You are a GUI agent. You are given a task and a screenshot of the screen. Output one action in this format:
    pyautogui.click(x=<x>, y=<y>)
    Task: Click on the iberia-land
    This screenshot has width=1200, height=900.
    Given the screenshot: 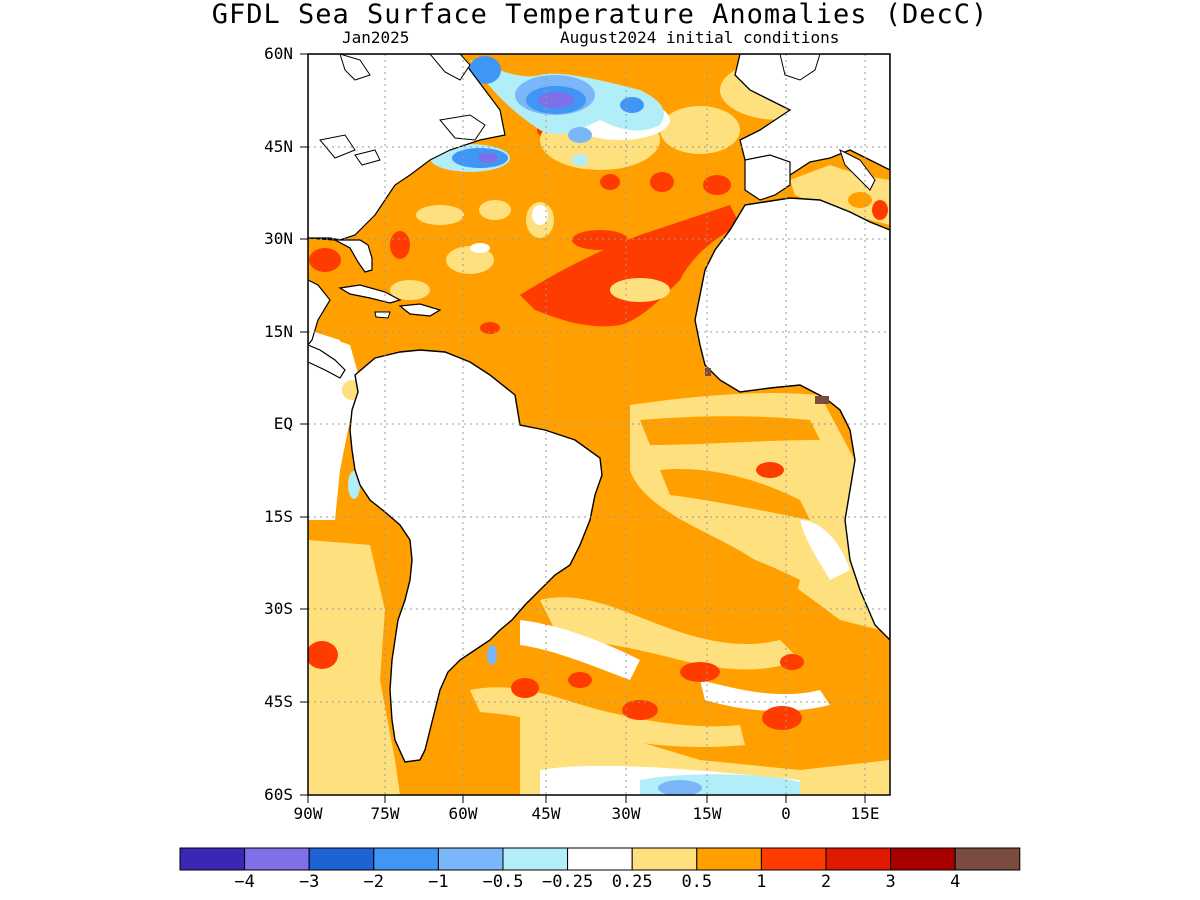 What is the action you would take?
    pyautogui.click(x=767, y=177)
    